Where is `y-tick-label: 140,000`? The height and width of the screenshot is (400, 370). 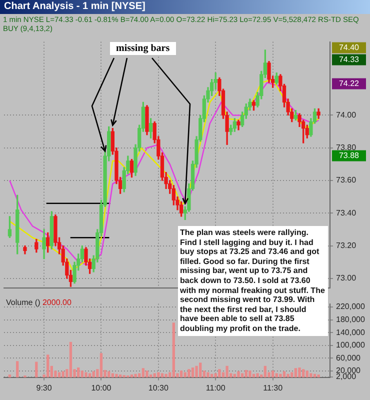
y-tick-label: 140,000 is located at coordinates (351, 332).